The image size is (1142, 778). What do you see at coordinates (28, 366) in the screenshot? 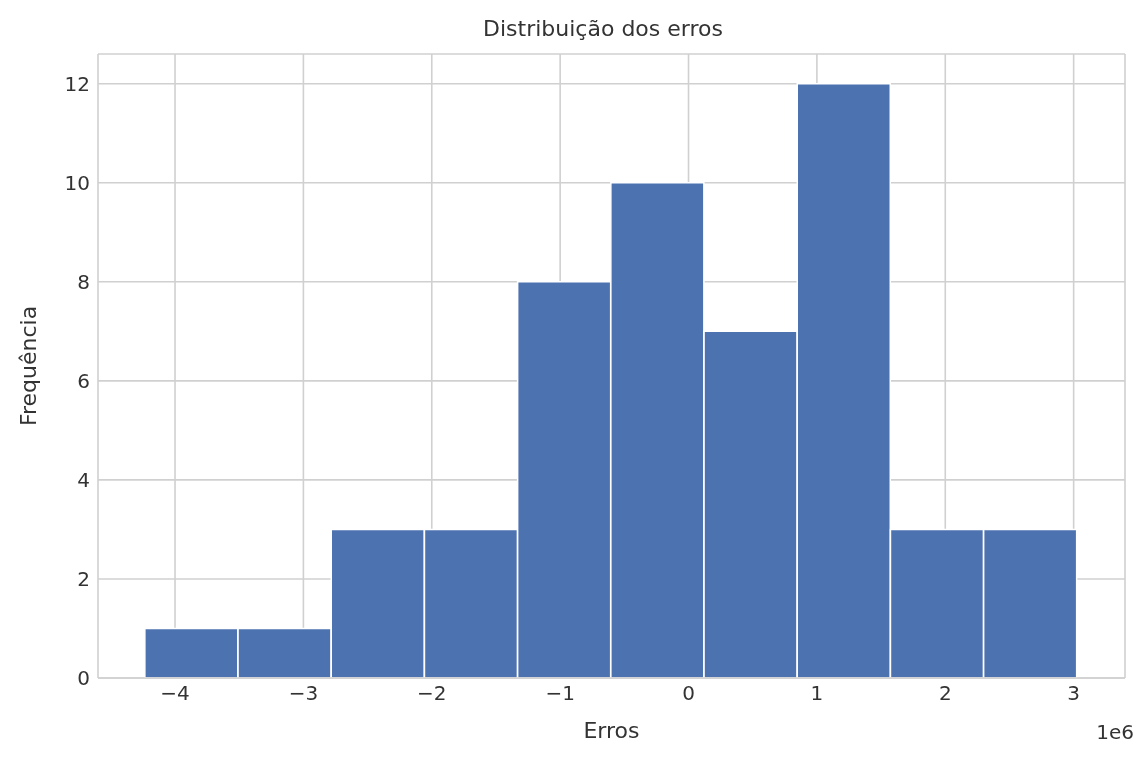
I see `y-axis-title: Frequência` at bounding box center [28, 366].